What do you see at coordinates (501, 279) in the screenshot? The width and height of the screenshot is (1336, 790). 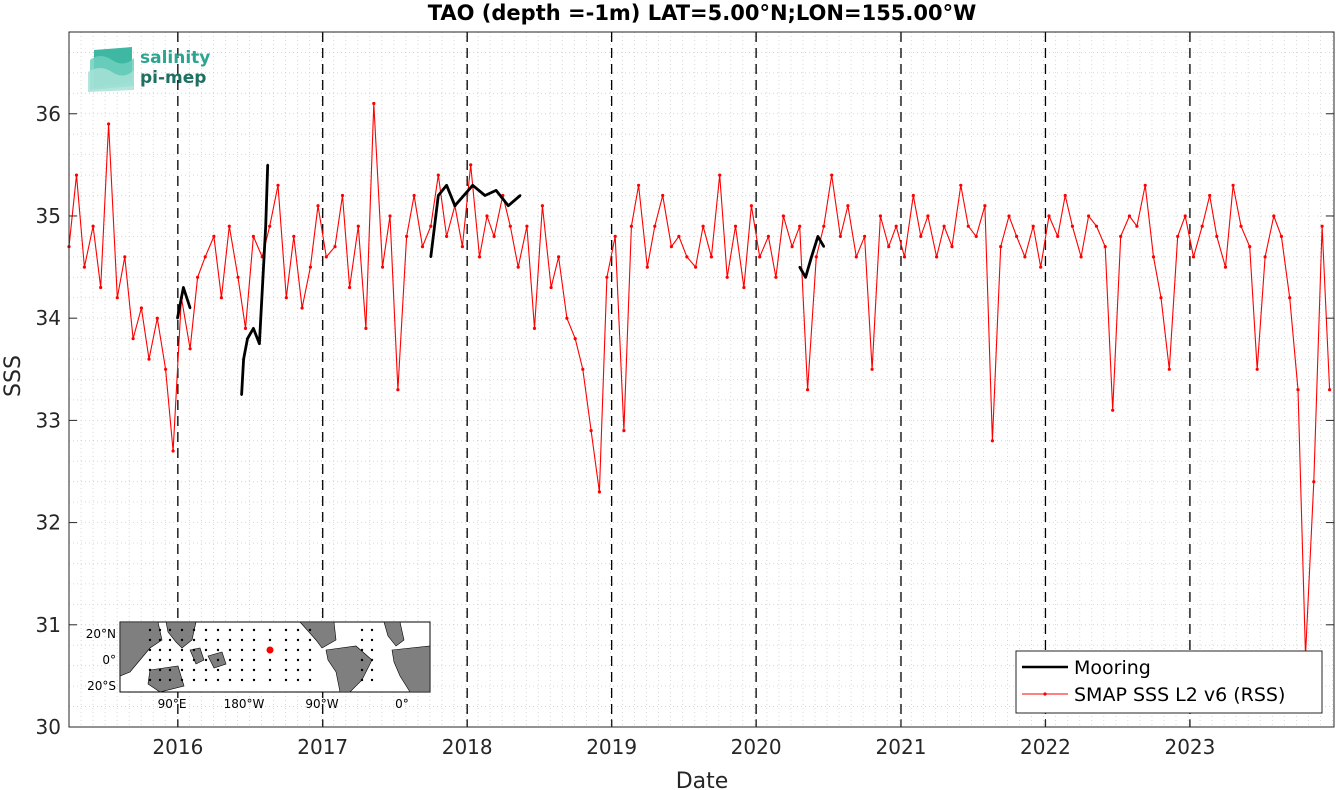 I see `mooring-series-layer` at bounding box center [501, 279].